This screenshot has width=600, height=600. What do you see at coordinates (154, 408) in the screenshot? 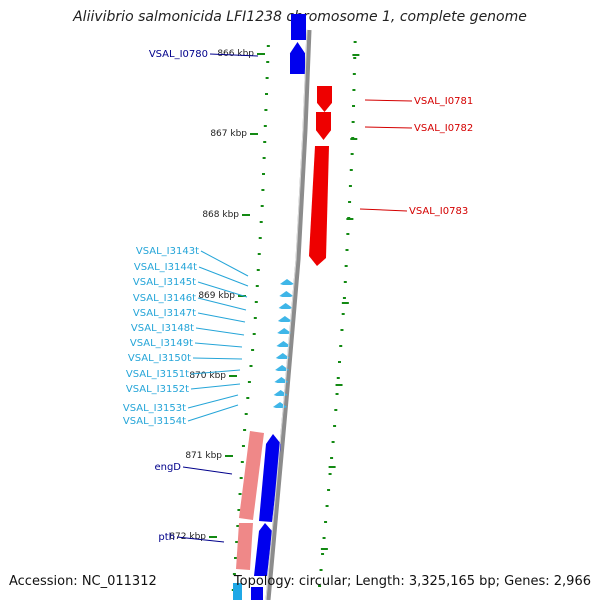
I see `gene-label: VSAL_I3153t` at bounding box center [154, 408].